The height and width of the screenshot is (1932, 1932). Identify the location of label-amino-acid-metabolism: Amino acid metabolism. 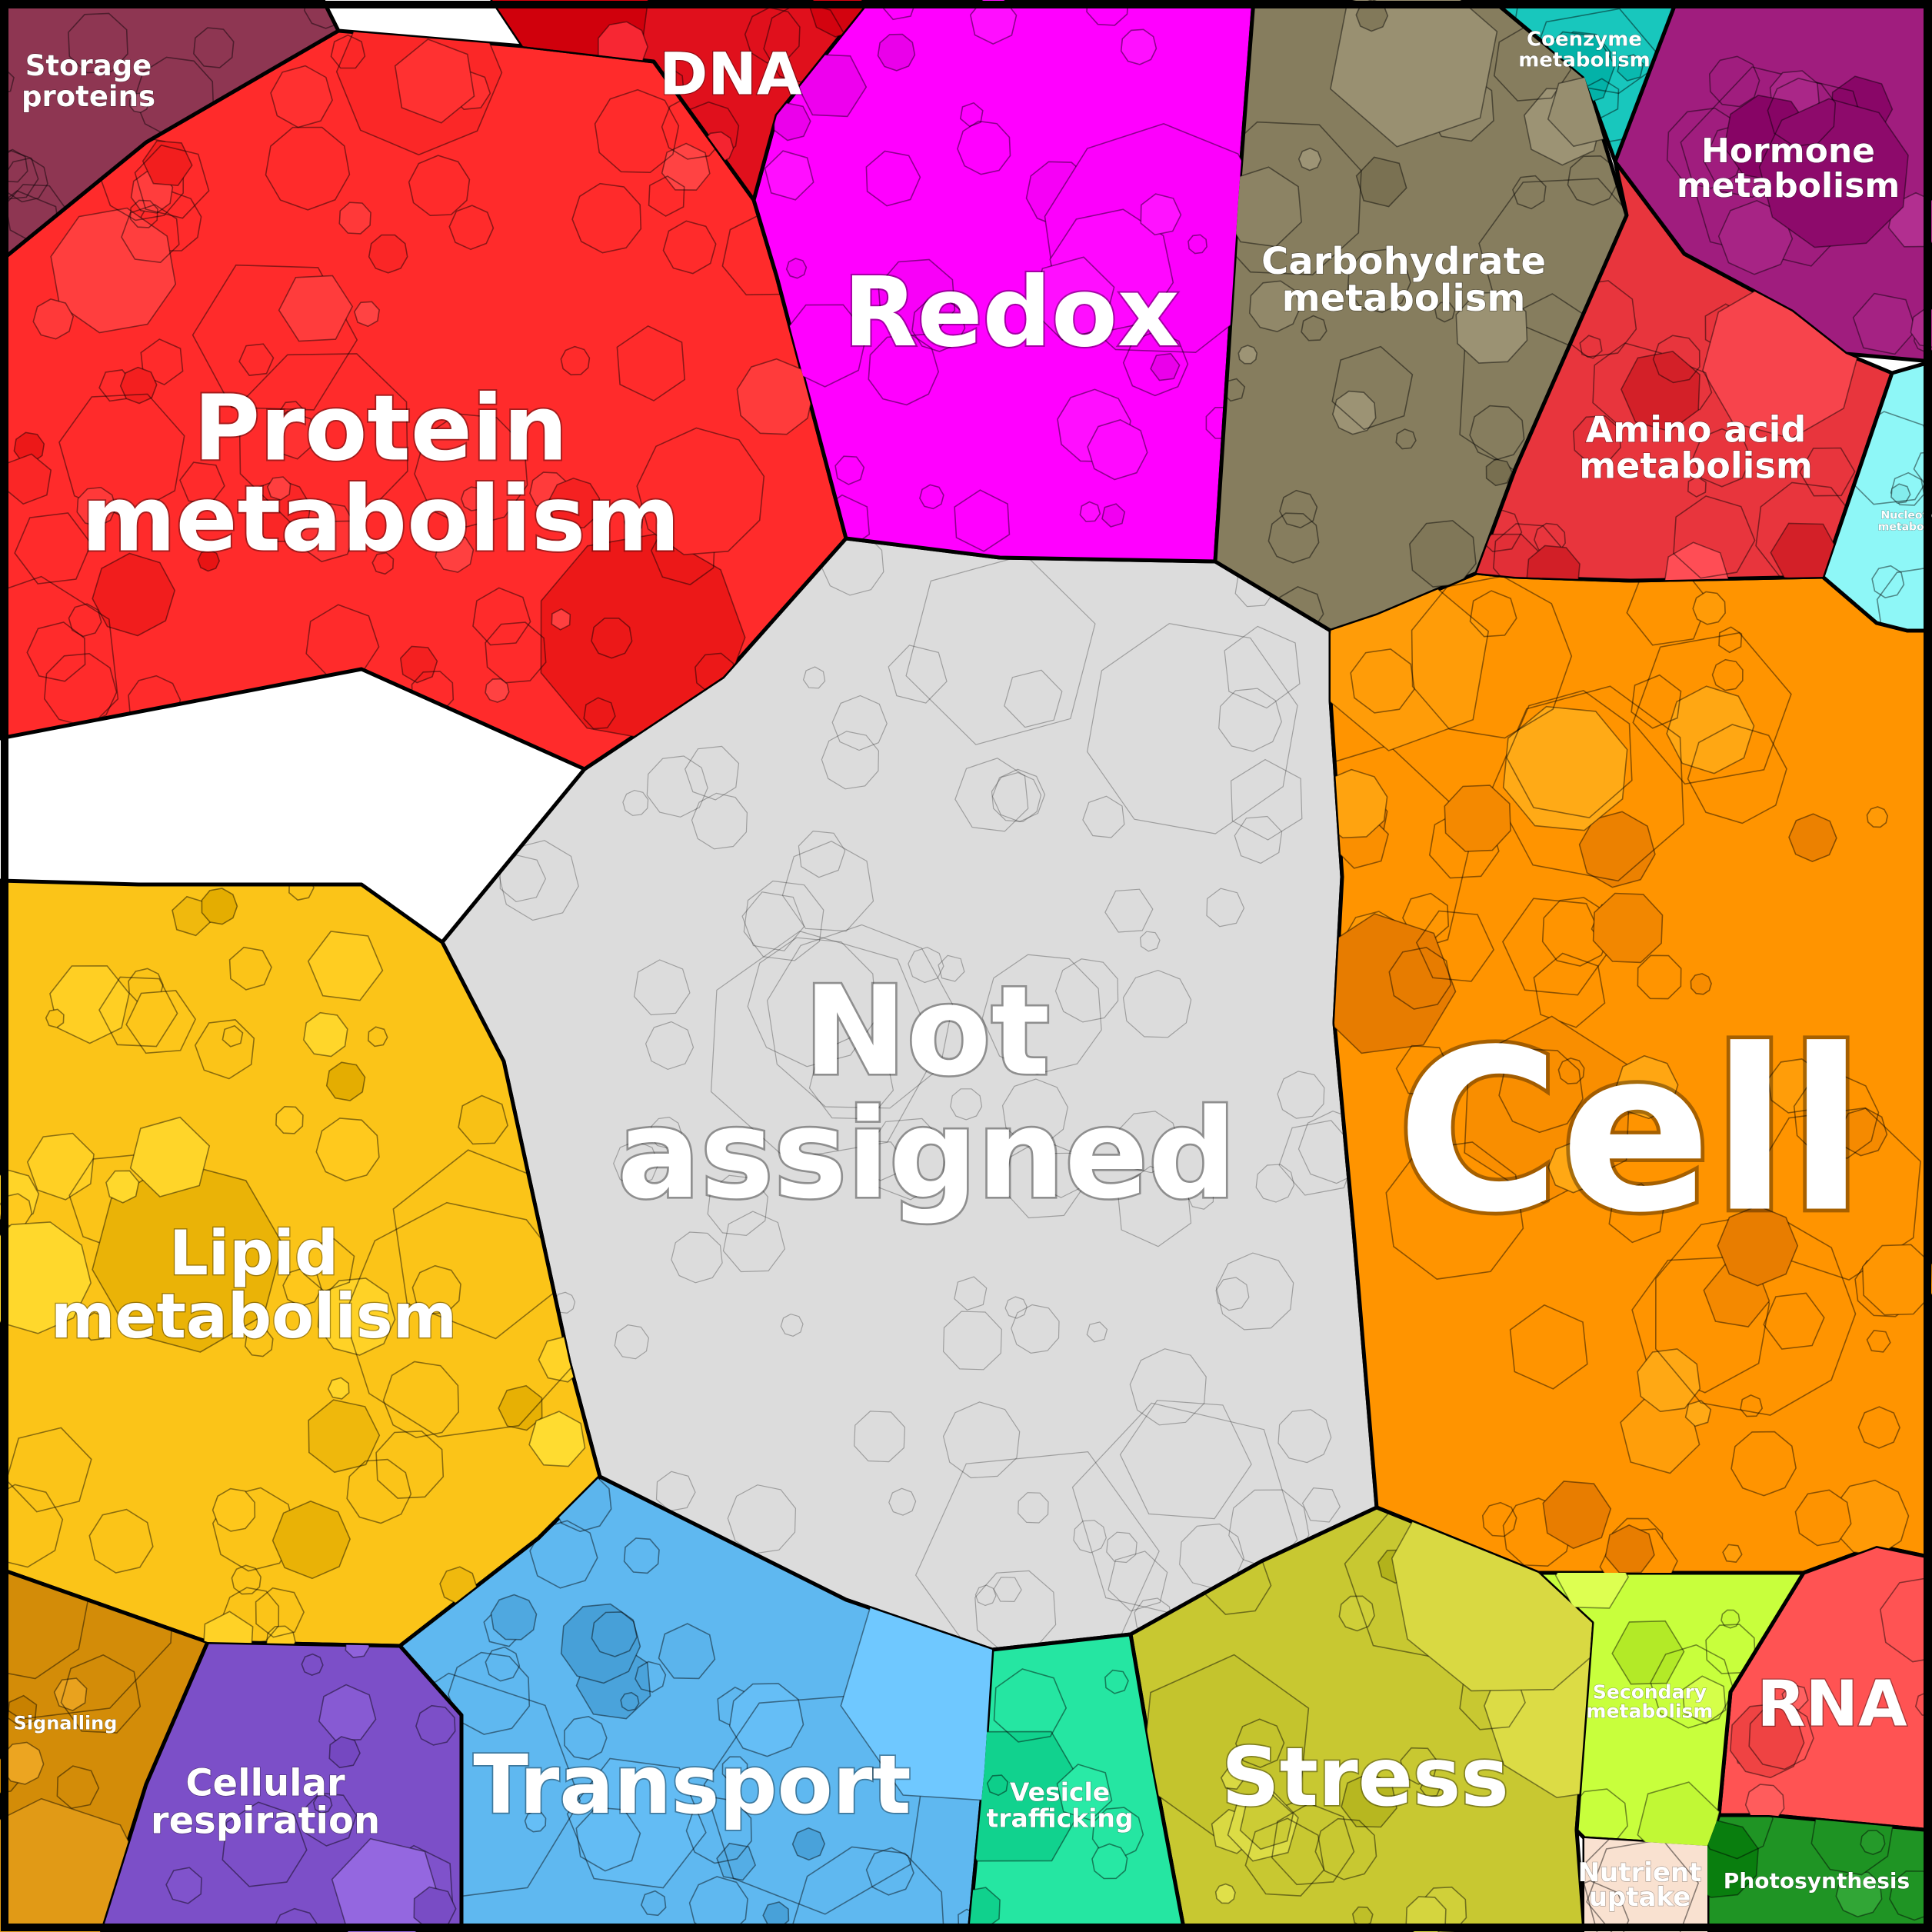
(1696, 448).